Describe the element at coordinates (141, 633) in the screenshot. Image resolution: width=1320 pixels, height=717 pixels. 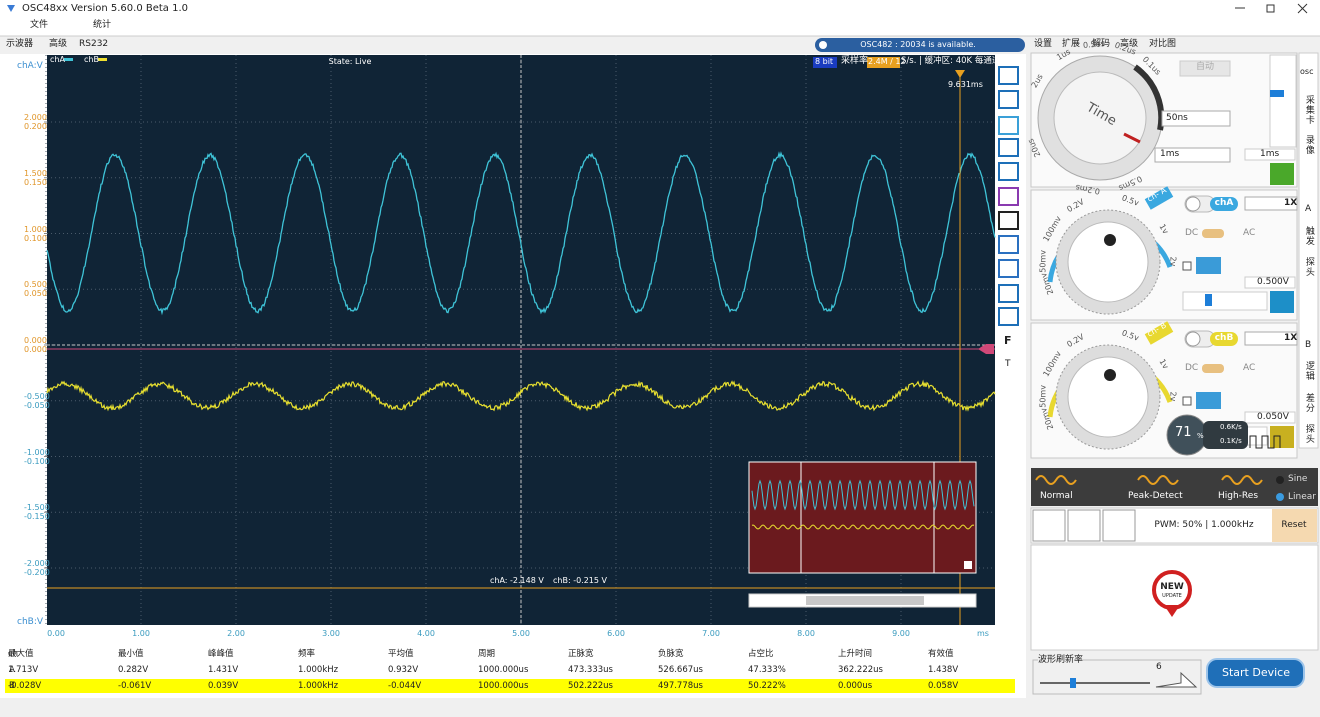
I see `x-tick-label: 1.00` at that location.